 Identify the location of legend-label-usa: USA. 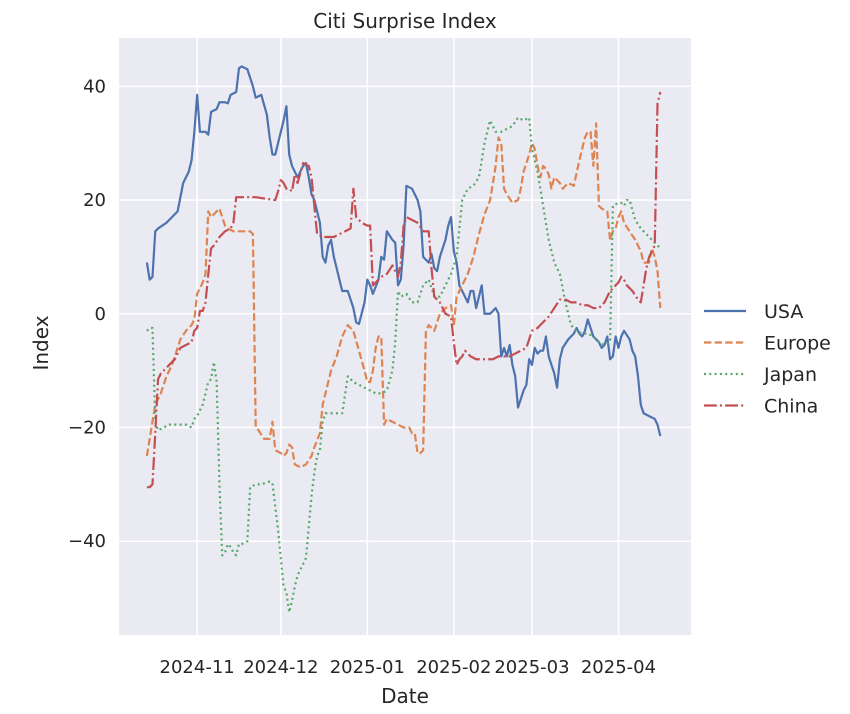
(783, 312).